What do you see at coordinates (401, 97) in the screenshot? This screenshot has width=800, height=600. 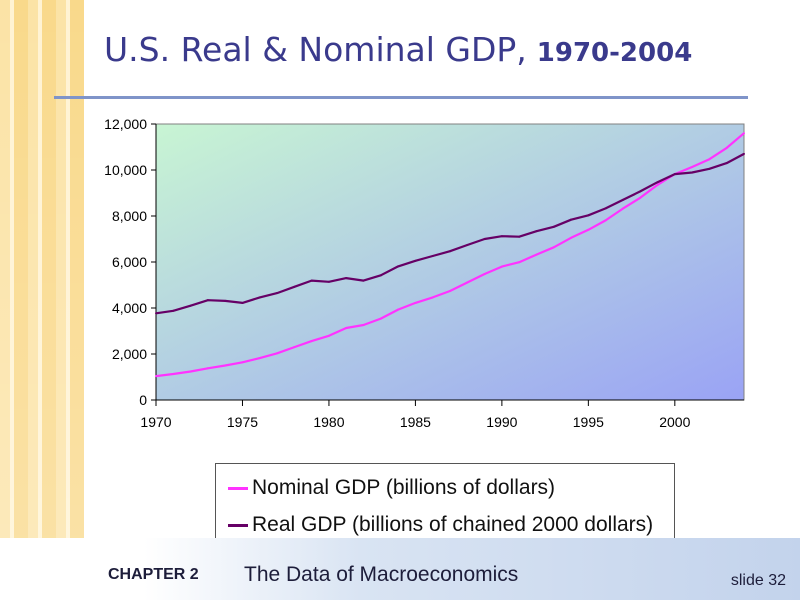 I see `title-underline` at bounding box center [401, 97].